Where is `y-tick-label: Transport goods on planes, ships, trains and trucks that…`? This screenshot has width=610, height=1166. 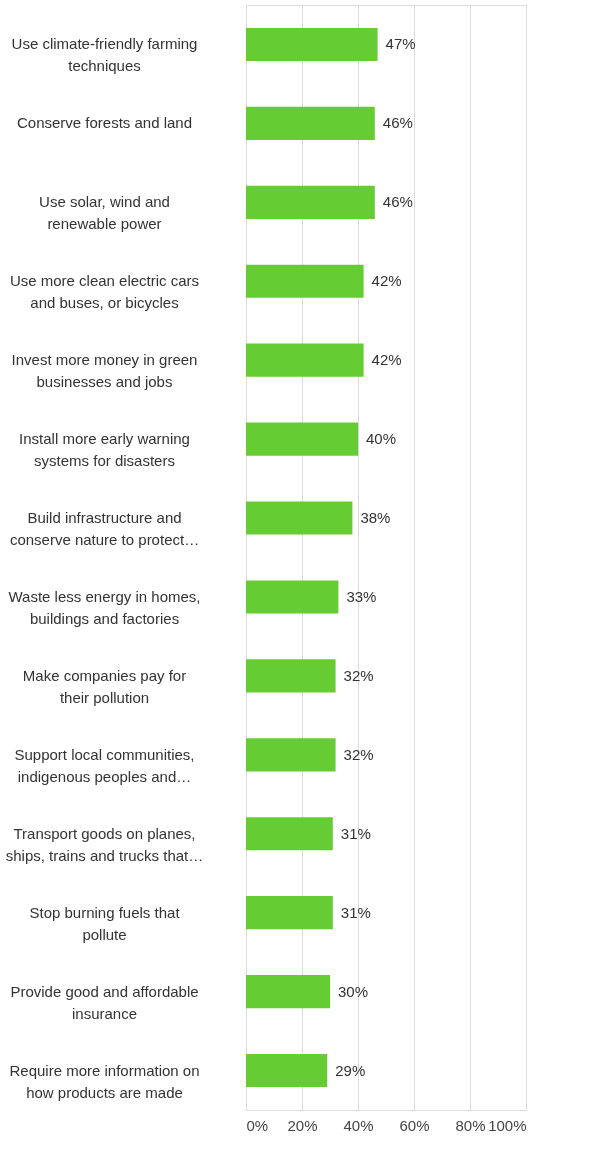
y-tick-label: Transport goods on planes, ships, trains and trucks that… is located at coordinates (104, 844).